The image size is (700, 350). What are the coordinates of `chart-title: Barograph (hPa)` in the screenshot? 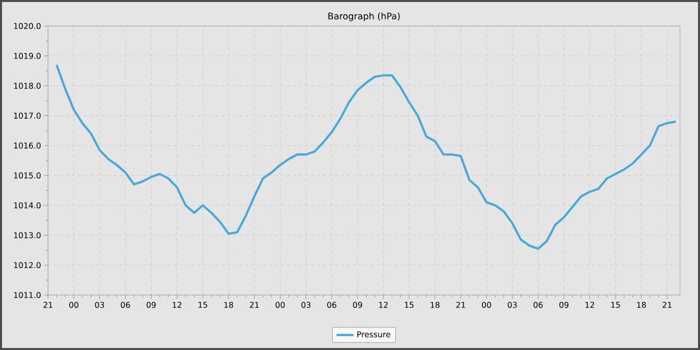 It's located at (364, 17).